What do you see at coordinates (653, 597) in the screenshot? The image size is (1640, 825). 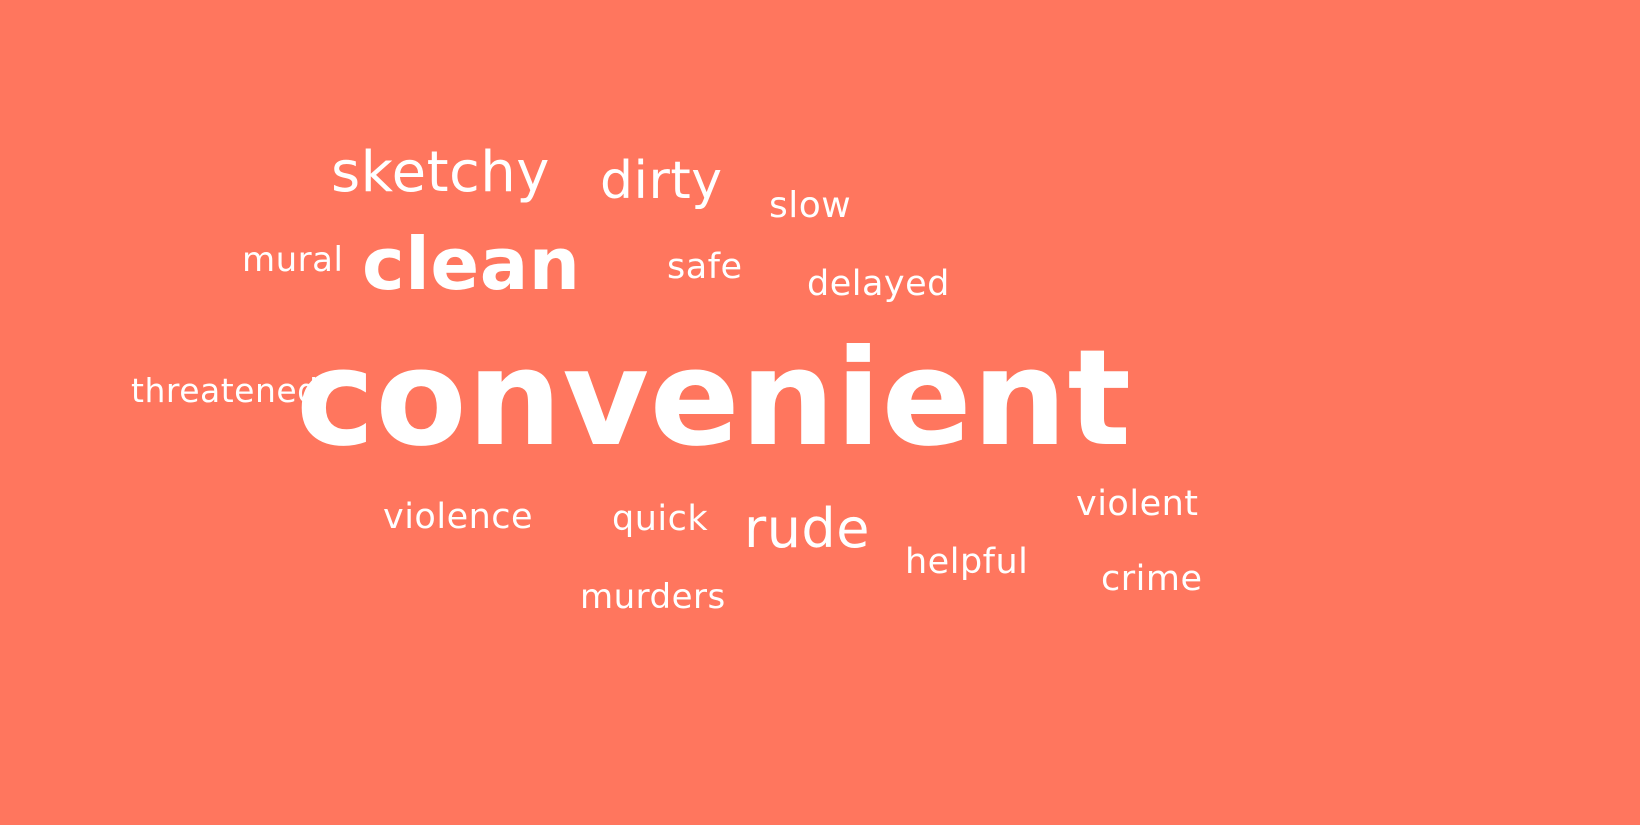 I see `word-murders: murders` at bounding box center [653, 597].